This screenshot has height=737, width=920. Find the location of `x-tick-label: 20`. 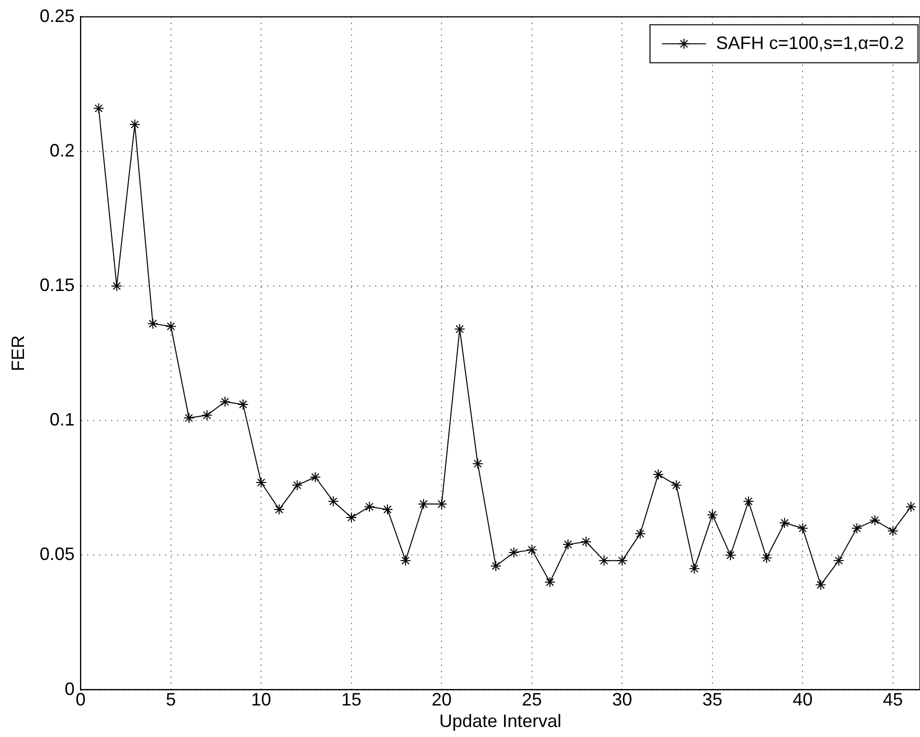

x-tick-label: 20 is located at coordinates (442, 700).